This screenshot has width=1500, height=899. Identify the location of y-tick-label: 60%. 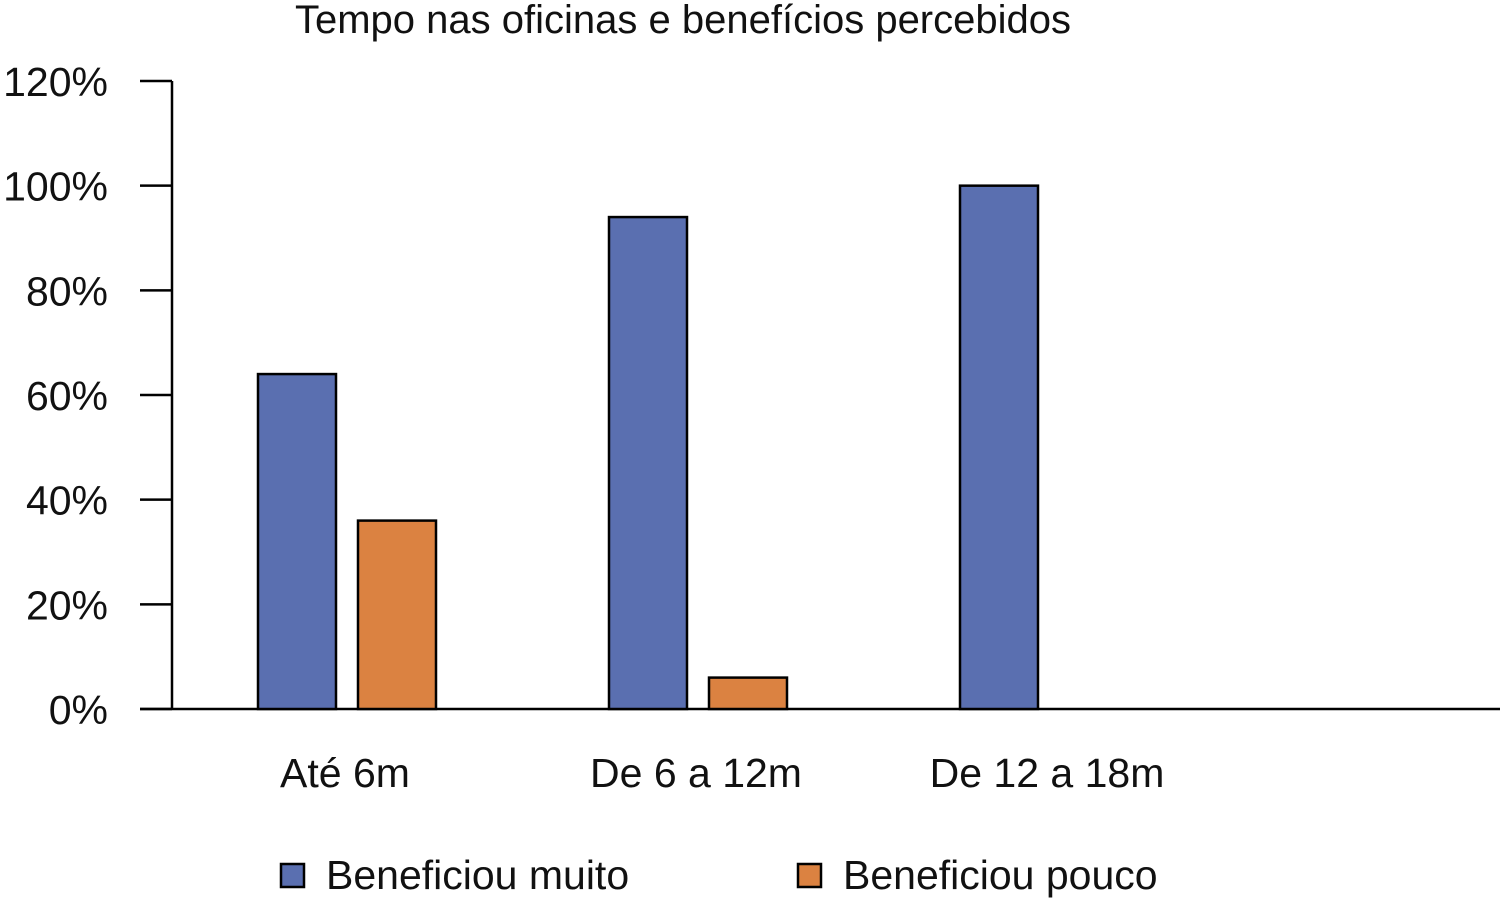
(67, 396).